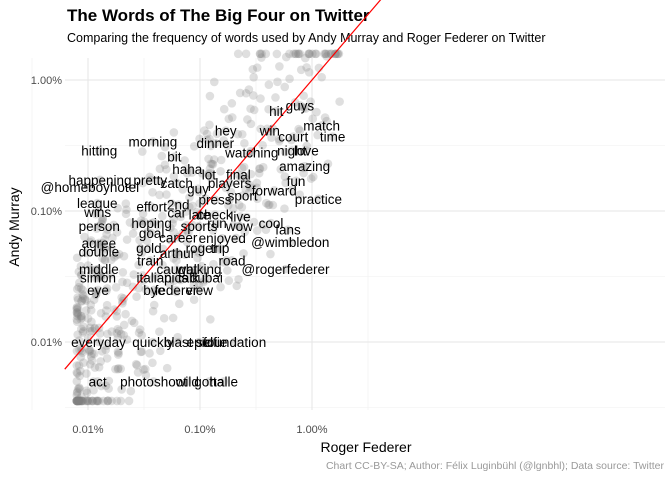 This screenshot has width=672, height=480. What do you see at coordinates (176, 290) in the screenshot?
I see `word-label: federer` at bounding box center [176, 290].